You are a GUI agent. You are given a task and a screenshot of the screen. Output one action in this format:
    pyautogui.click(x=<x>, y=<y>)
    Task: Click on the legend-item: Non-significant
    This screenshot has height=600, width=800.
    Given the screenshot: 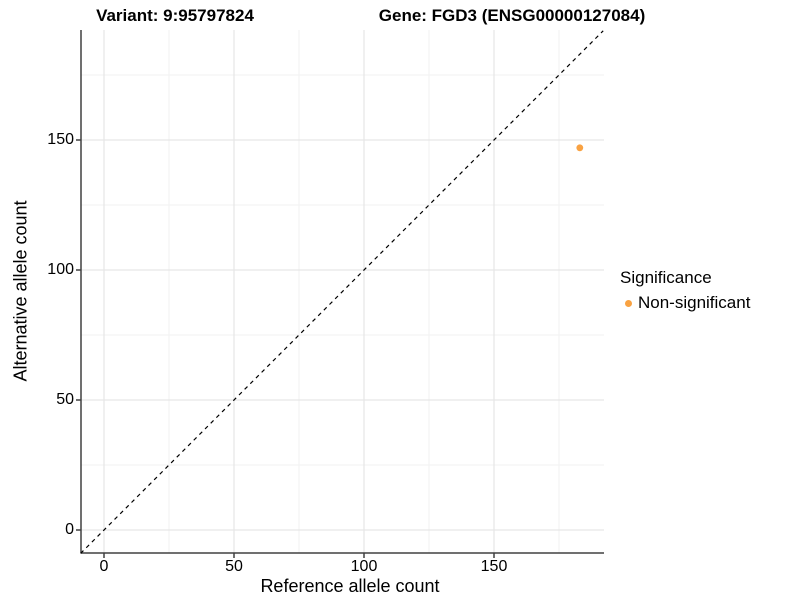 What is the action you would take?
    pyautogui.click(x=685, y=303)
    